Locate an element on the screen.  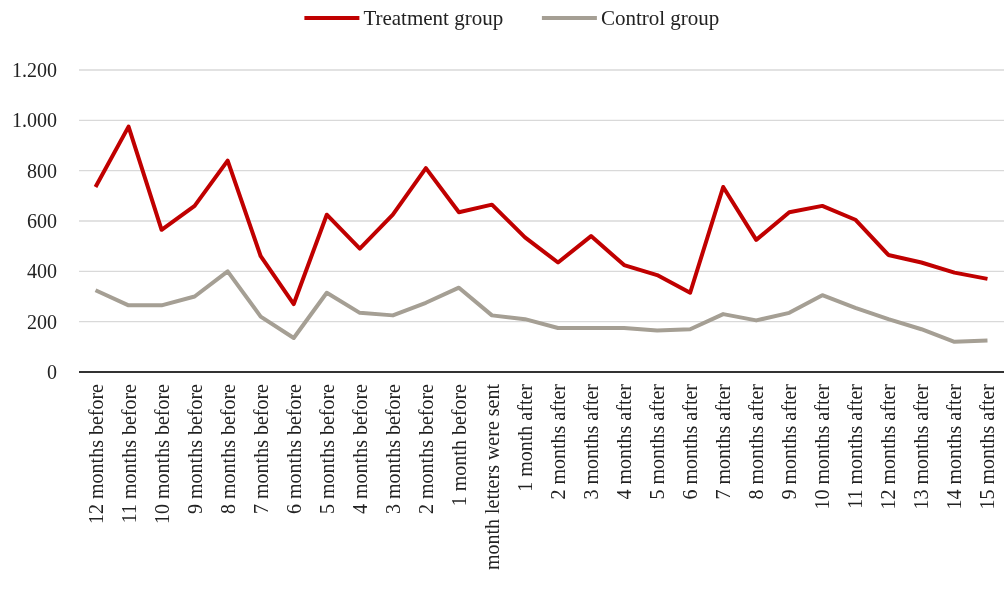
x-tick-label: 7 months before is located at coordinates (260, 448).